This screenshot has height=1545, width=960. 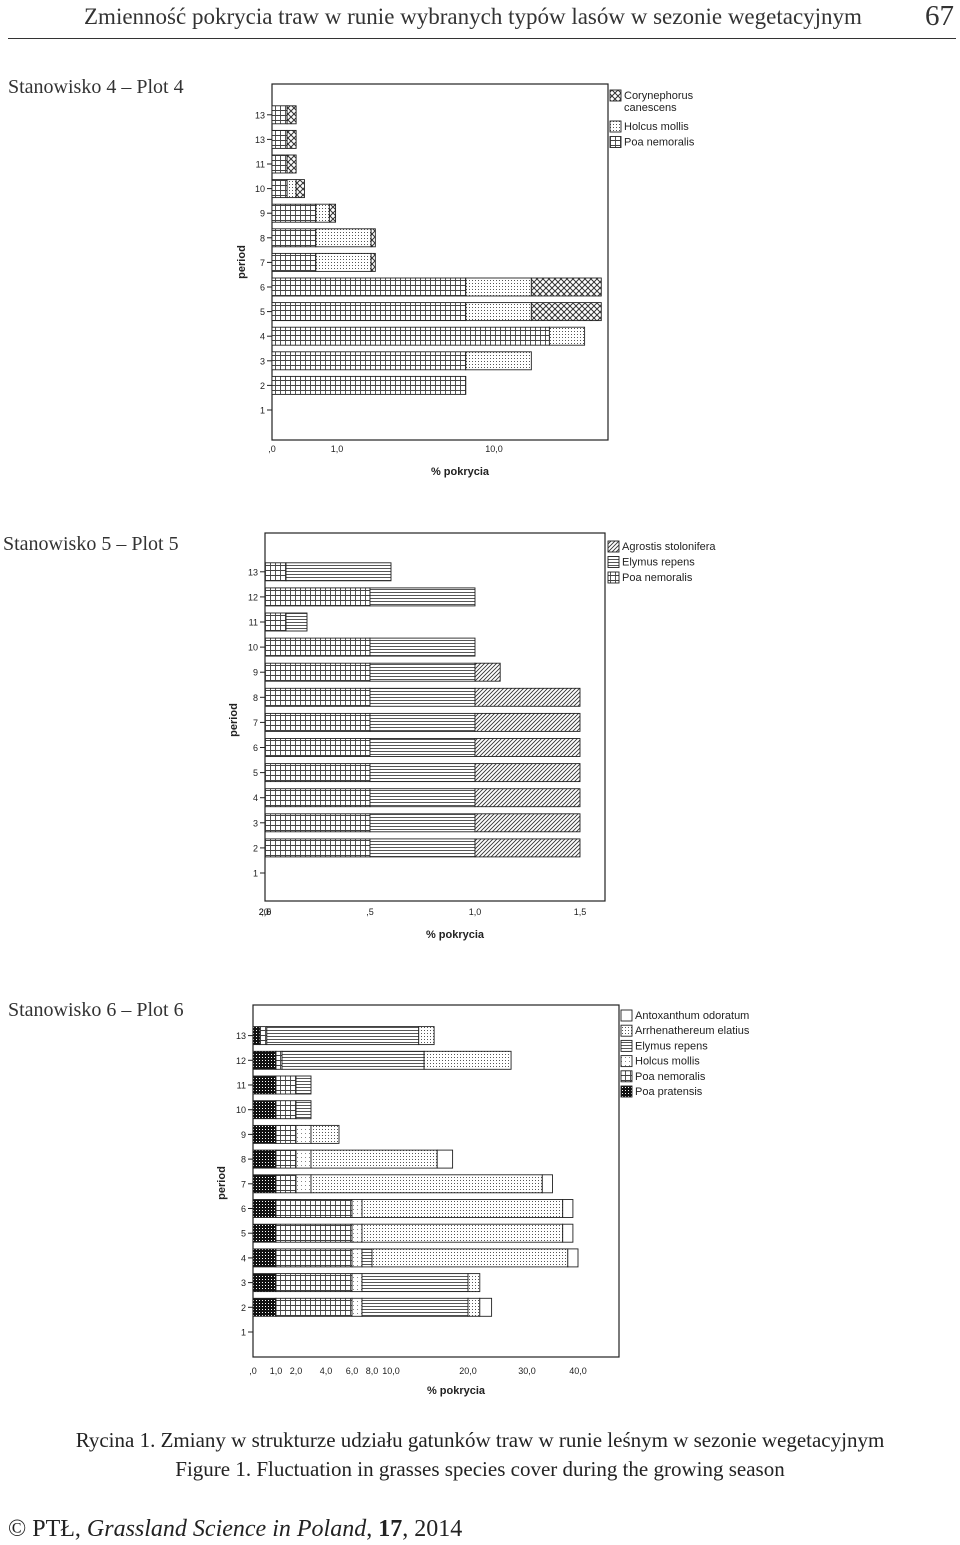 I want to click on legend-label-arrhenathereum-elatius: Arrhenathereum elatius, so click(x=692, y=1031).